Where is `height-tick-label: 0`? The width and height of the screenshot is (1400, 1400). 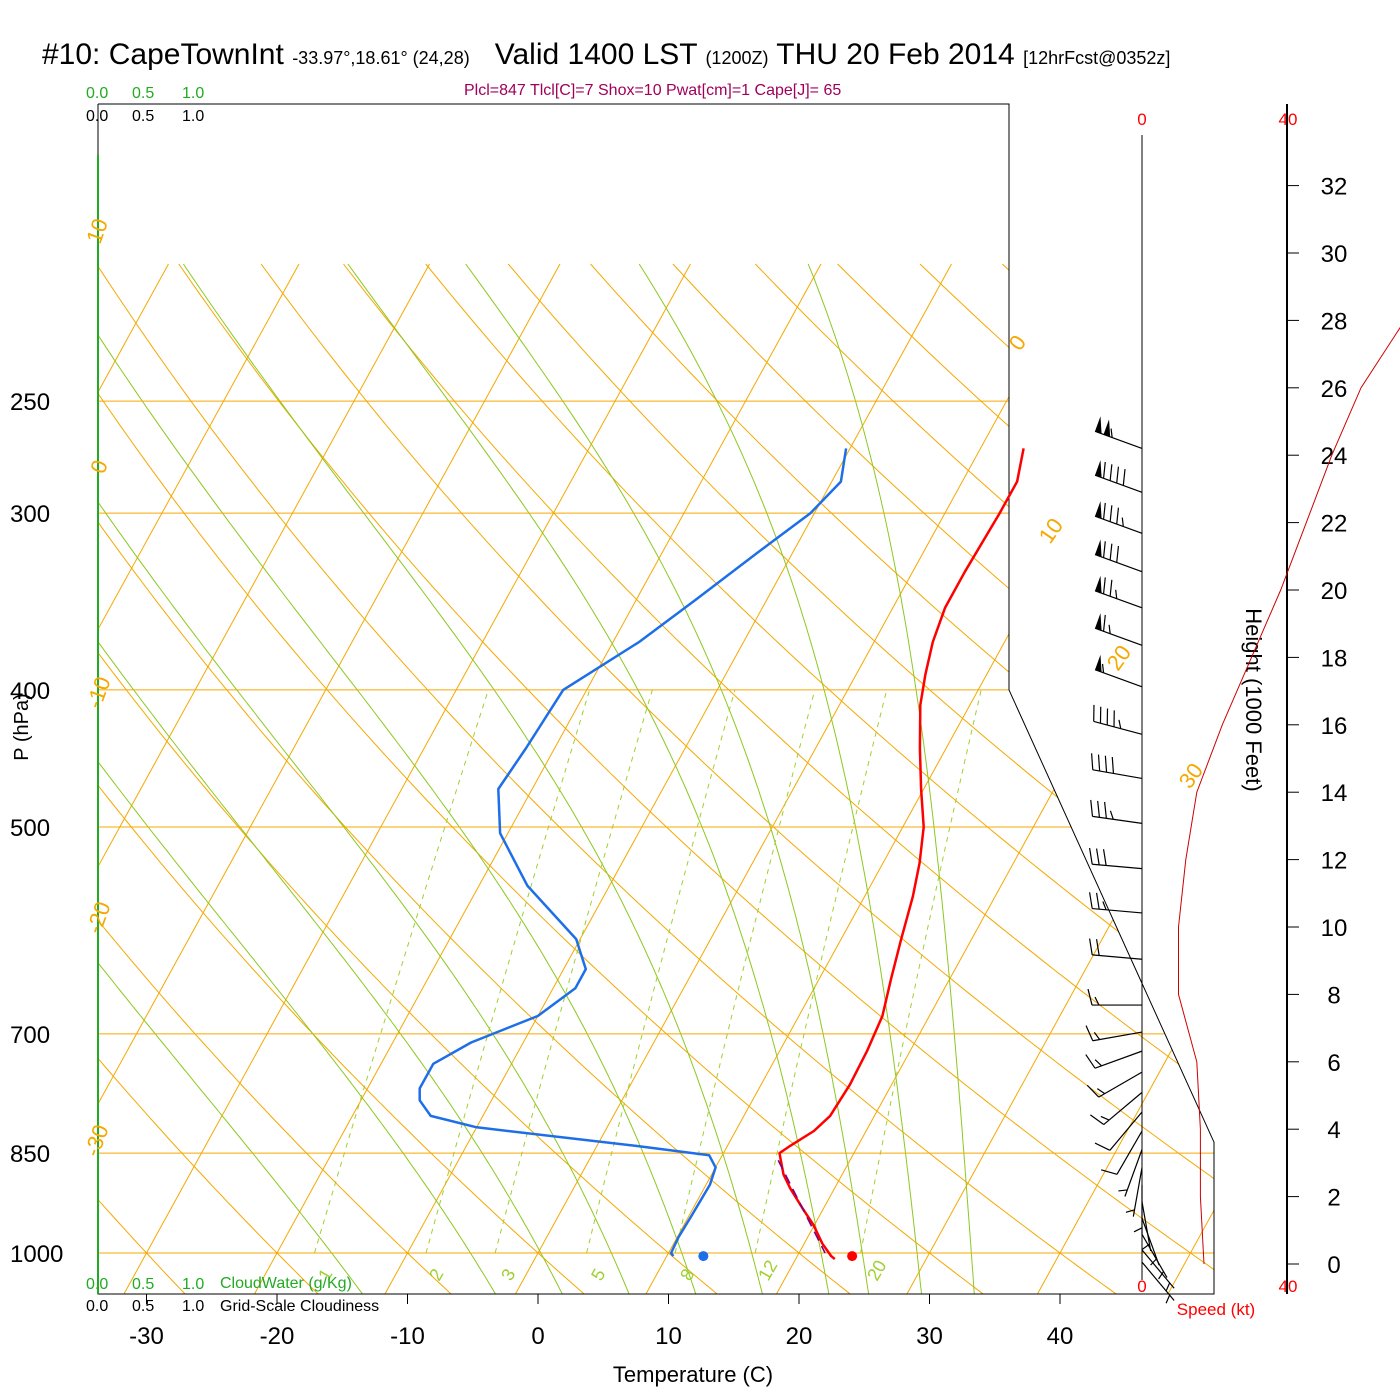
height-tick-label: 0 is located at coordinates (1333, 1265).